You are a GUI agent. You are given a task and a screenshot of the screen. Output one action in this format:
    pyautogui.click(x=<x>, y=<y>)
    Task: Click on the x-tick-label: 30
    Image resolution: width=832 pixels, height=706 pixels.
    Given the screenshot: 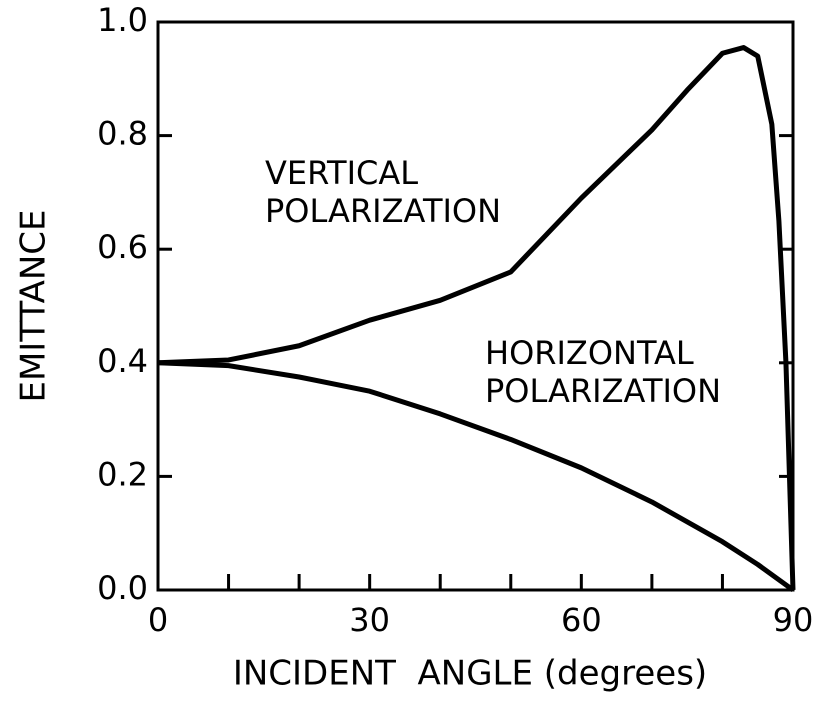 What is the action you would take?
    pyautogui.click(x=369, y=620)
    